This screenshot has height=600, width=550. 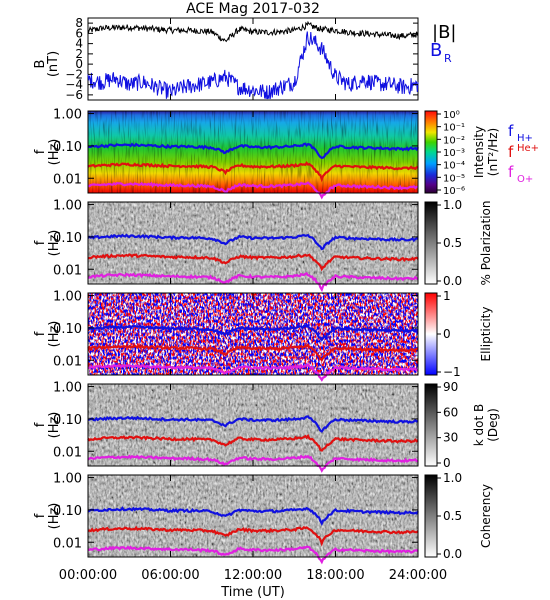 What do you see at coordinates (253, 65) in the screenshot?
I see `series-line-br` at bounding box center [253, 65].